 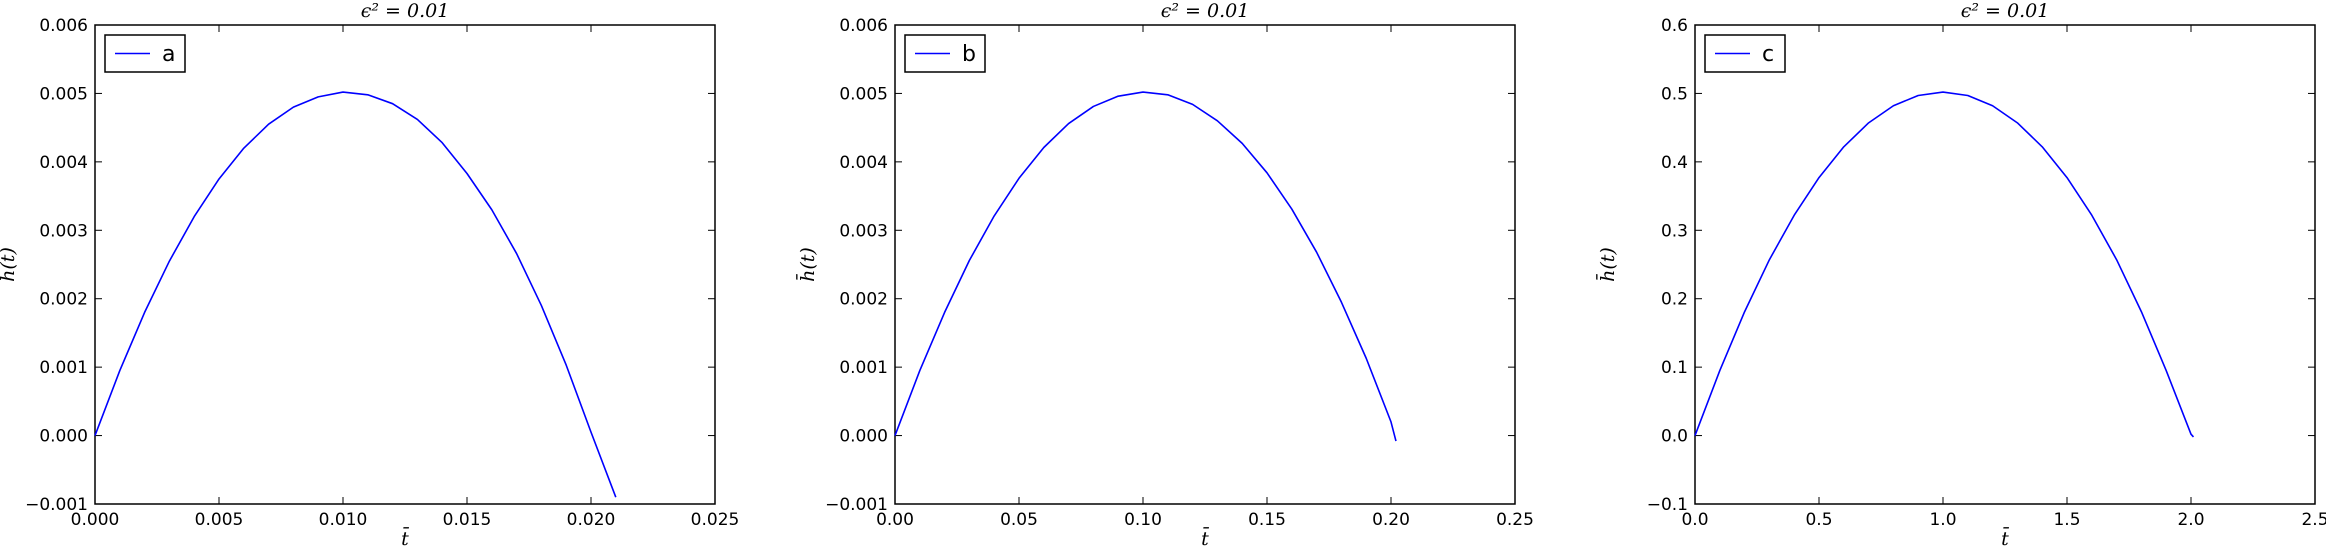 I want to click on x-tick-label: 0.5, so click(x=1818, y=520).